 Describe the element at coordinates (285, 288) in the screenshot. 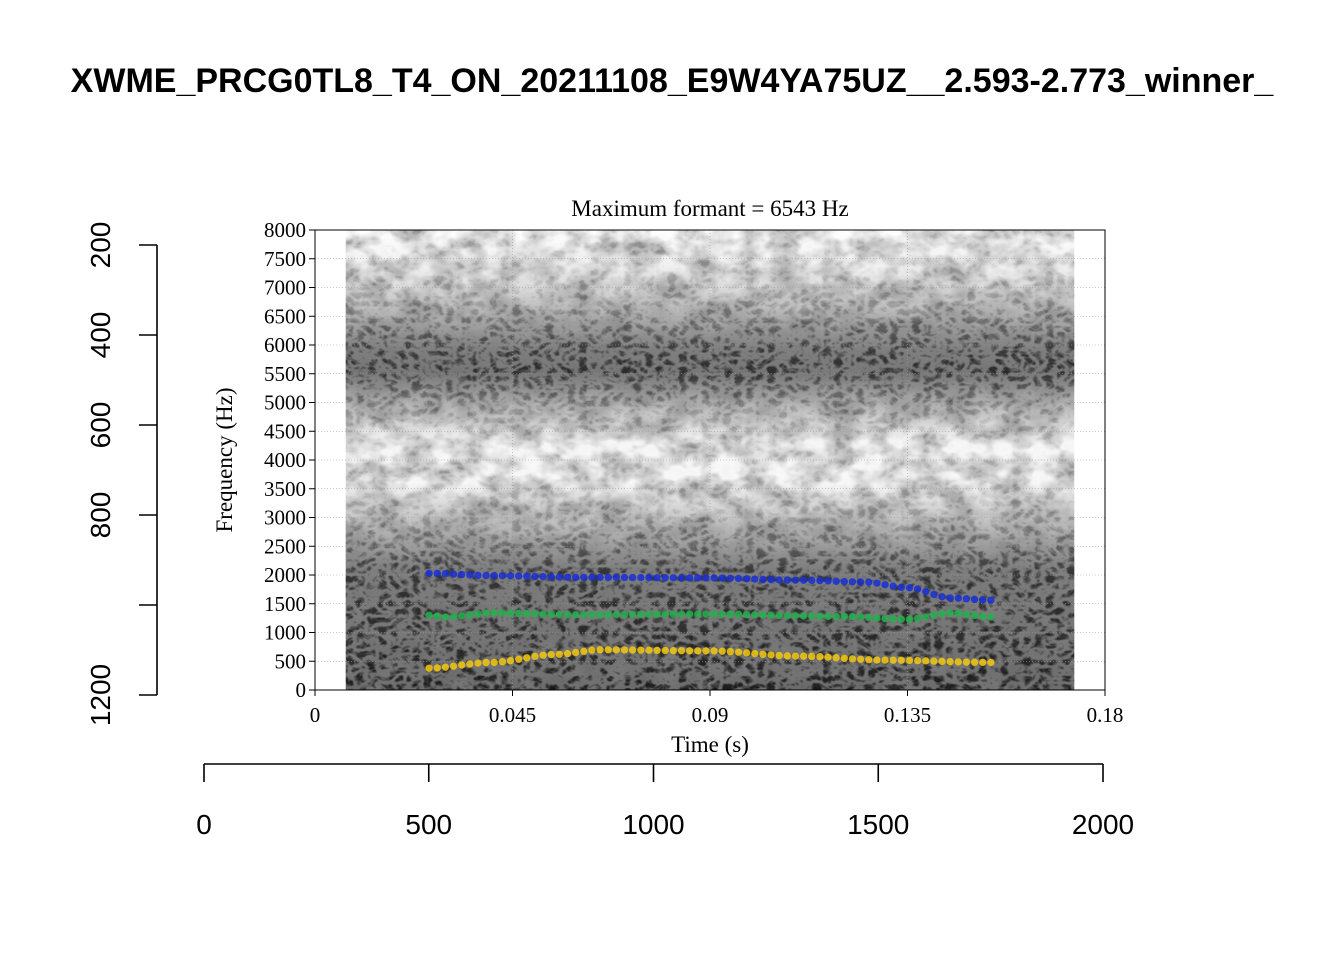

I see `inner-y-tick-label: 7000` at that location.